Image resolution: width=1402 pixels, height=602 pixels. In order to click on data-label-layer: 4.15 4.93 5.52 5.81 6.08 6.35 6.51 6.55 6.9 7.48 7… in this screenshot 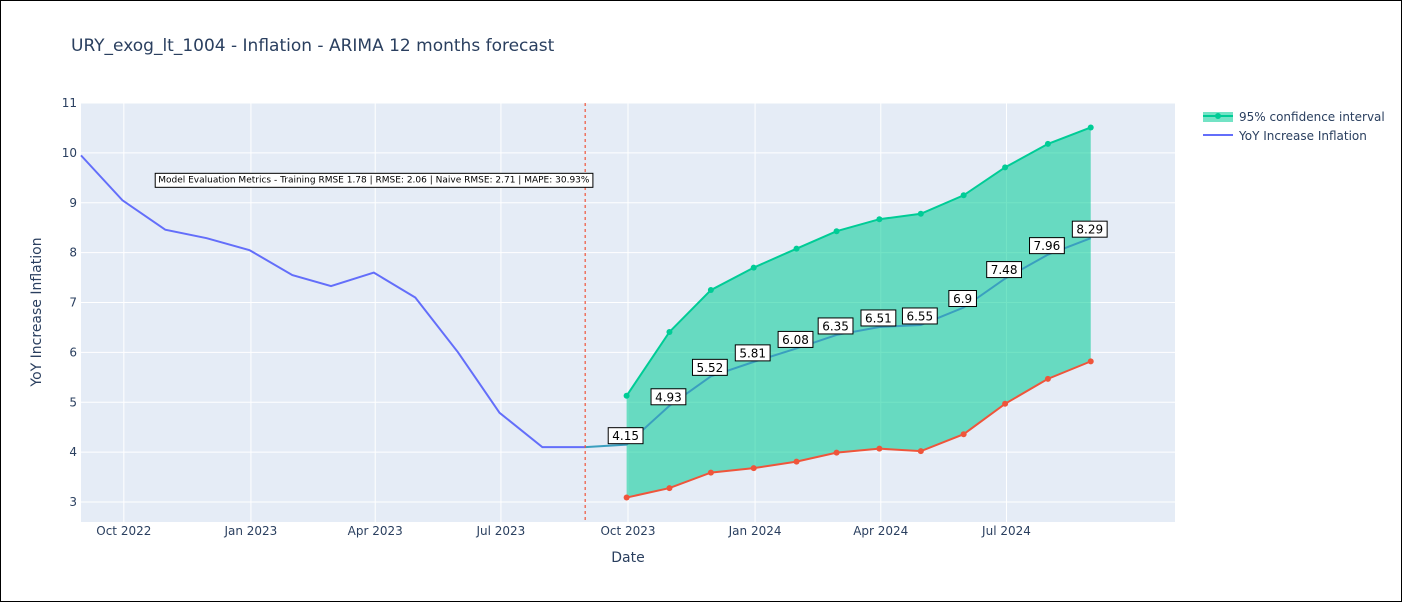, I will do `click(857, 332)`.